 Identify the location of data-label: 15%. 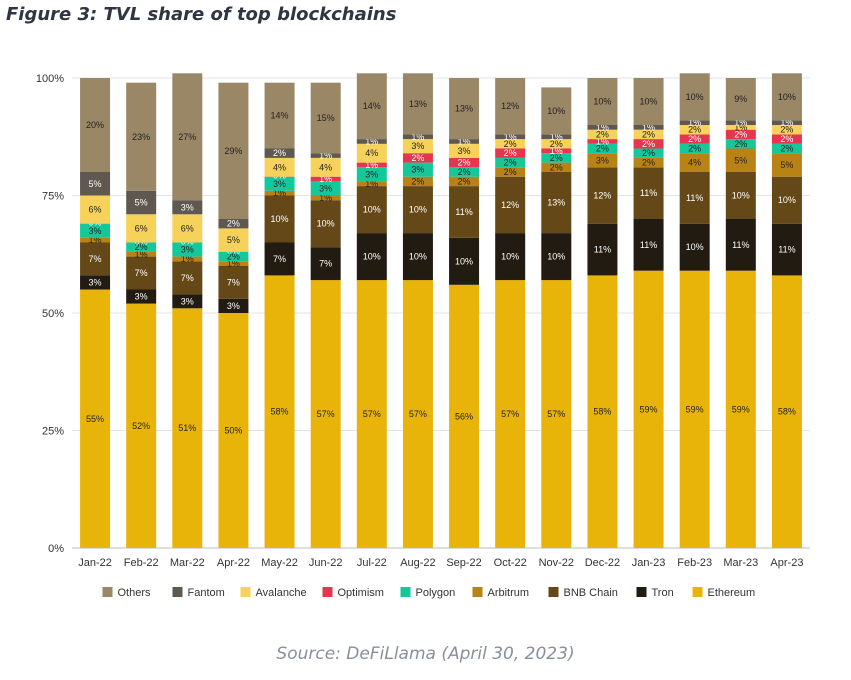
(326, 118).